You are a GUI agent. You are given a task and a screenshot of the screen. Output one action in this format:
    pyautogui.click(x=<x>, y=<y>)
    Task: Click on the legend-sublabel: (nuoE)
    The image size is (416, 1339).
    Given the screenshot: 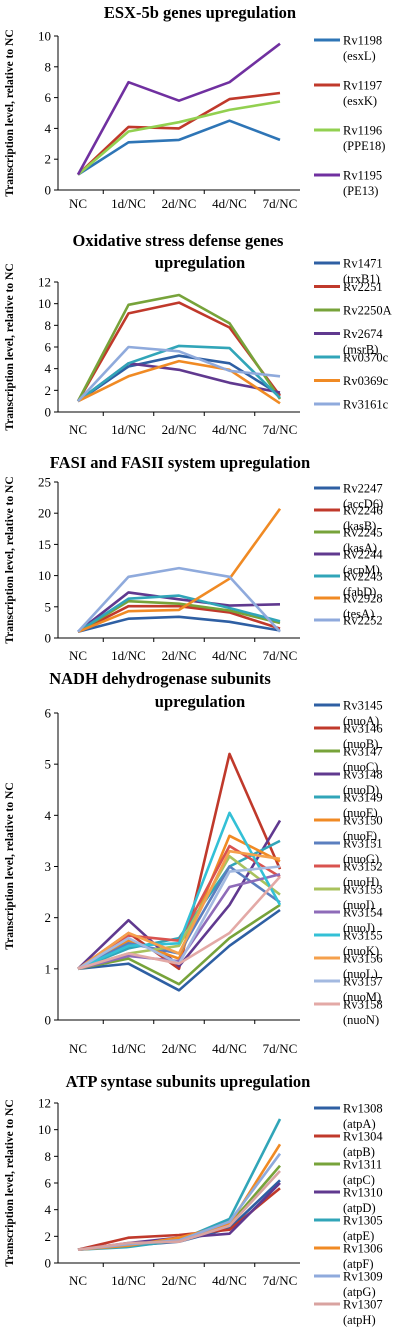 What is the action you would take?
    pyautogui.click(x=360, y=813)
    